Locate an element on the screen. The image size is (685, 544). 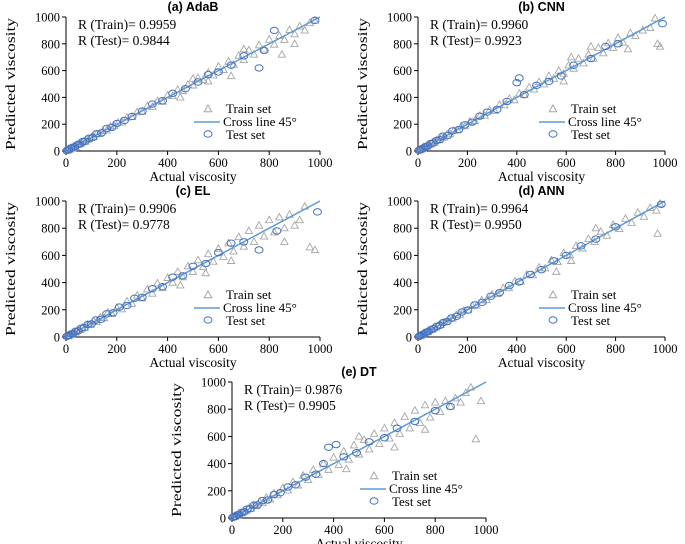
y-axis-label: Predicted viscosity is located at coordinates (176, 450).